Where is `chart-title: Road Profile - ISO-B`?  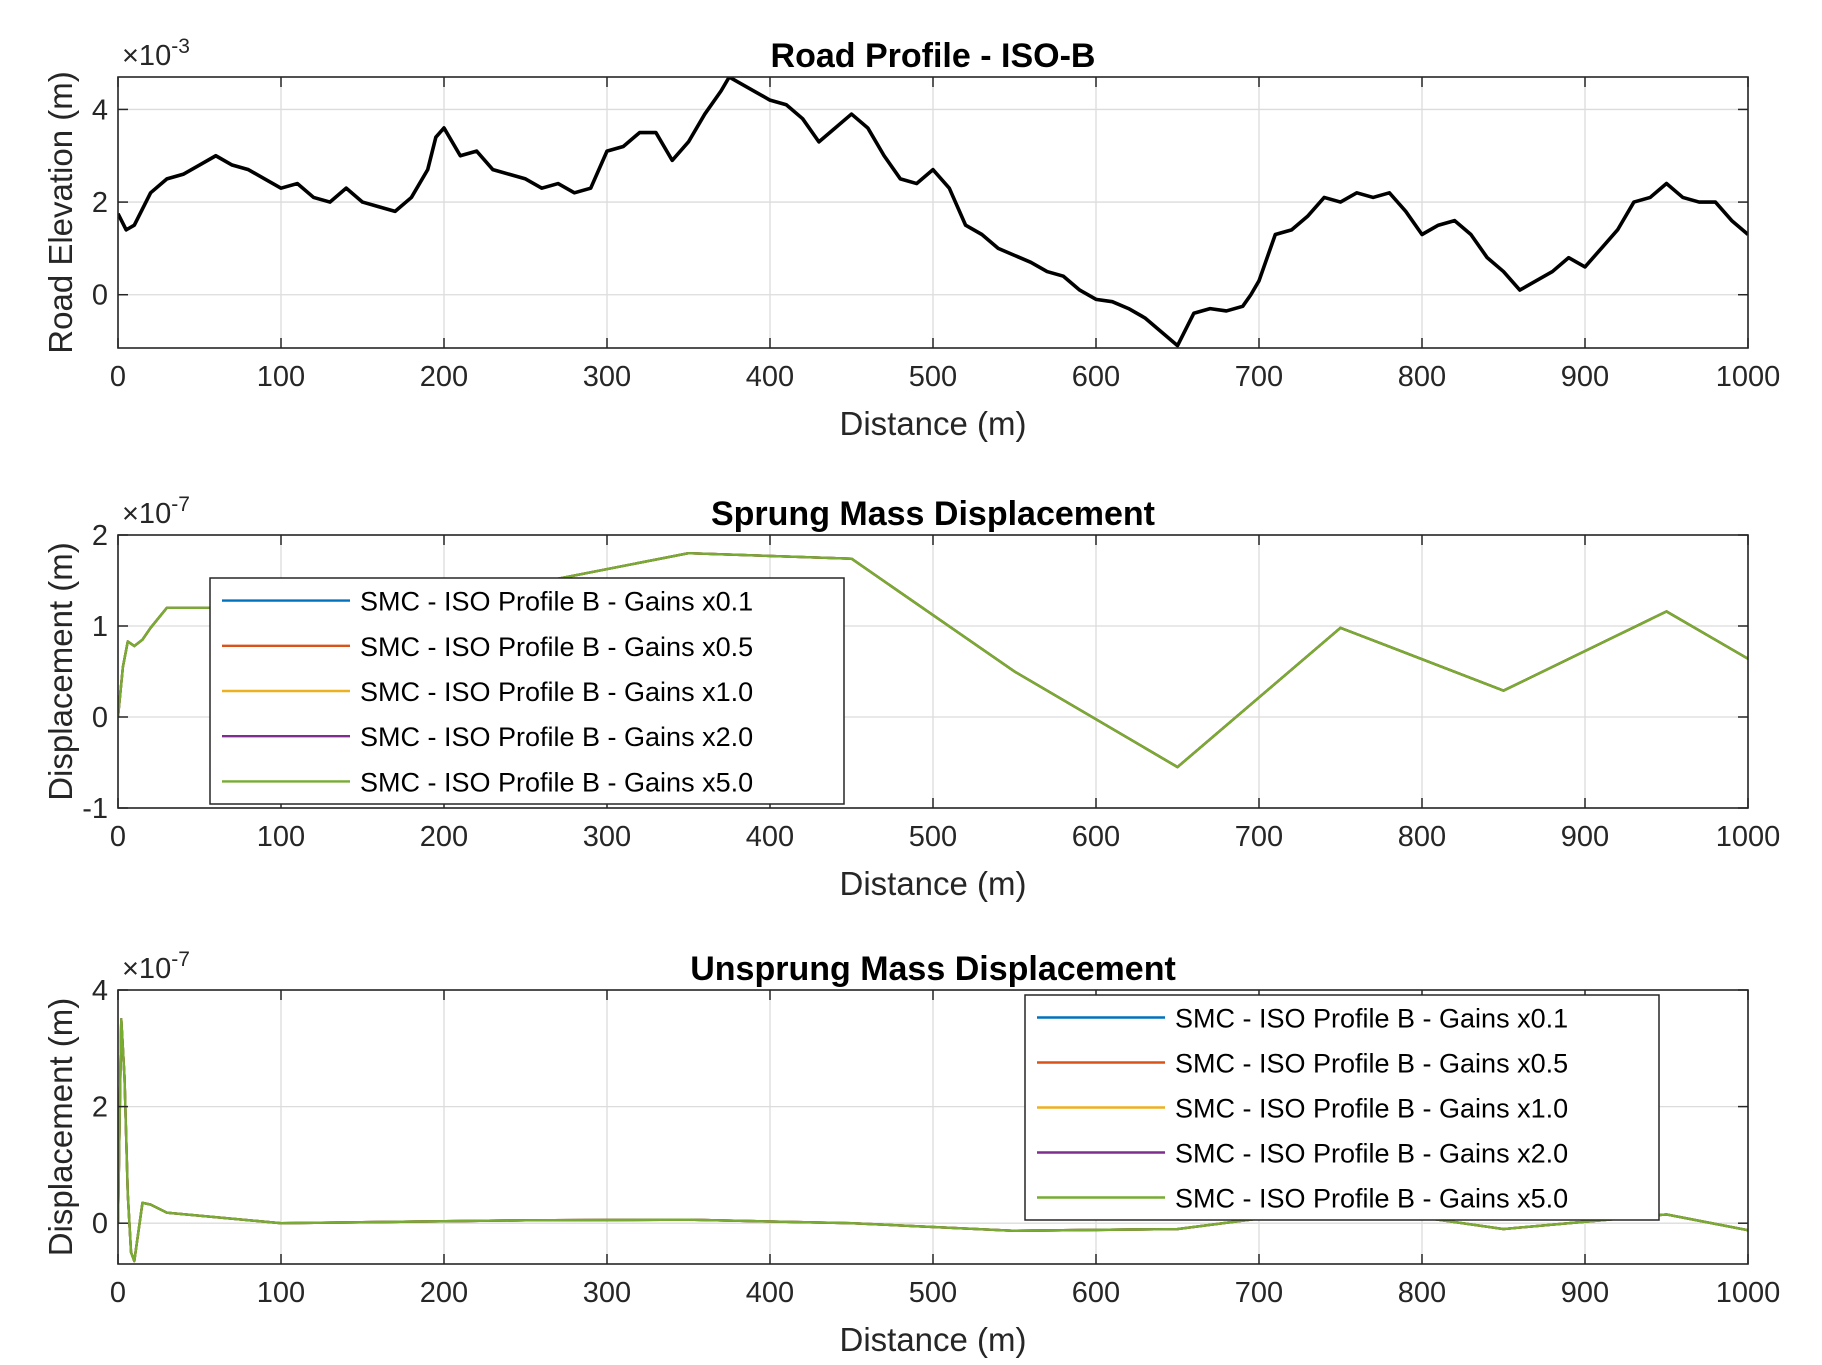
chart-title: Road Profile - ISO-B is located at coordinates (933, 56).